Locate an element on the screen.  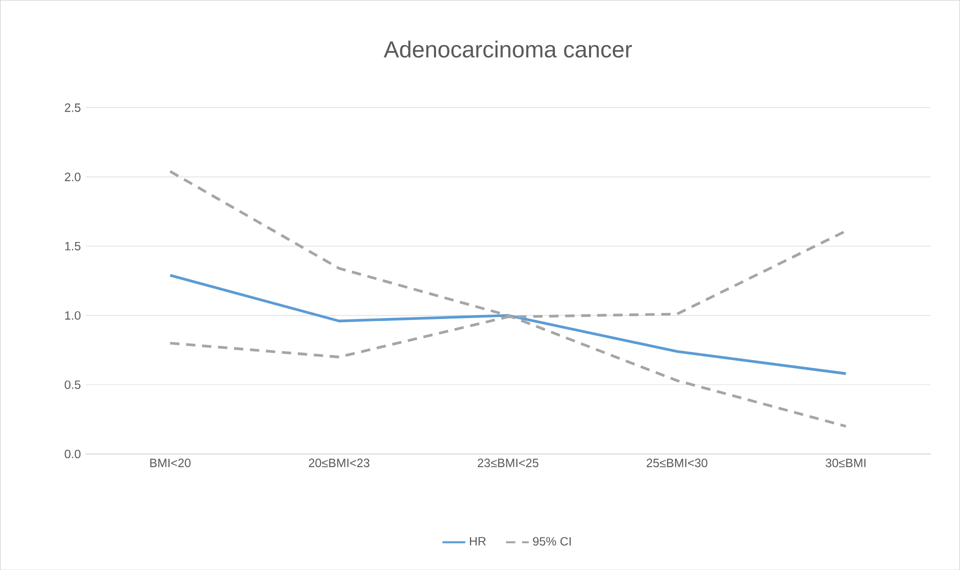
x-tick-label: 30≤BMI is located at coordinates (846, 463).